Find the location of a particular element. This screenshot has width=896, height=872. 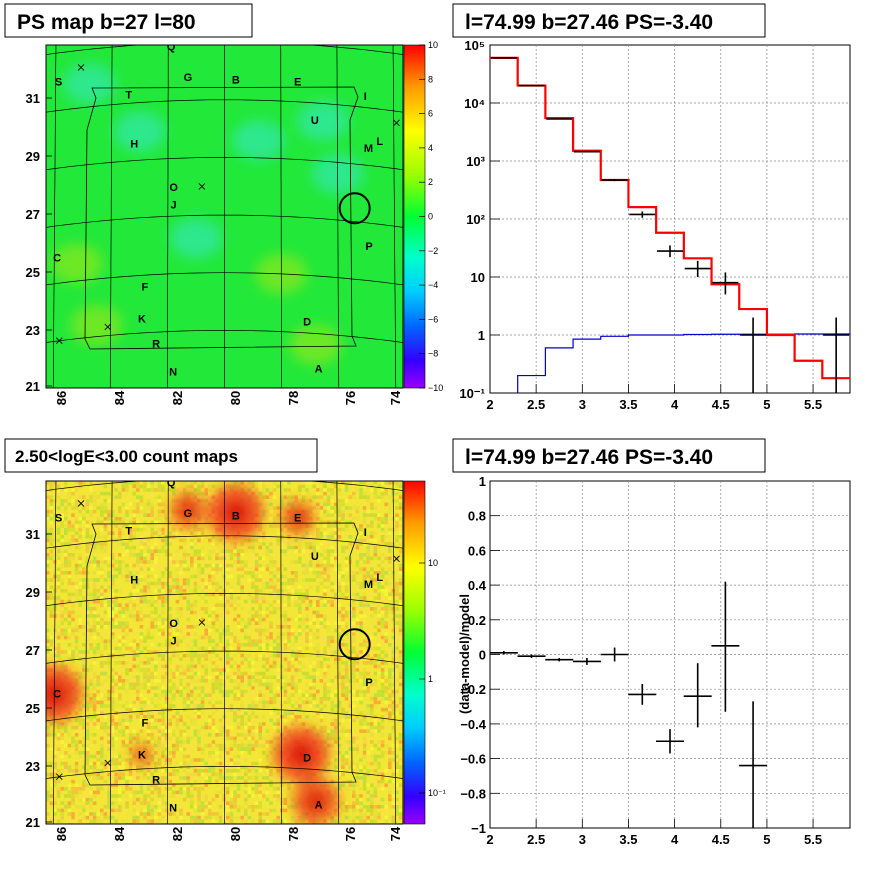

source-label: D is located at coordinates (307, 322).